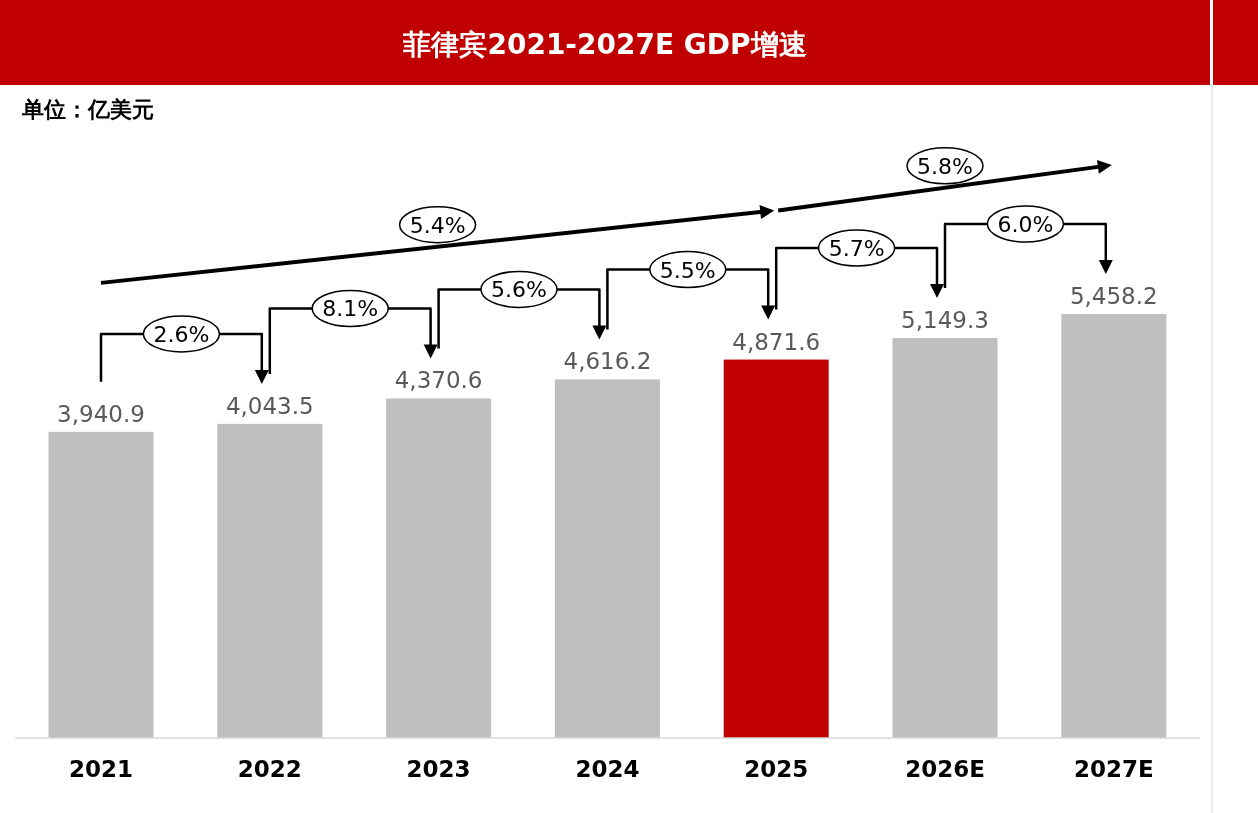 This screenshot has height=813, width=1258. What do you see at coordinates (519, 290) in the screenshot?
I see `text: 5.6%` at bounding box center [519, 290].